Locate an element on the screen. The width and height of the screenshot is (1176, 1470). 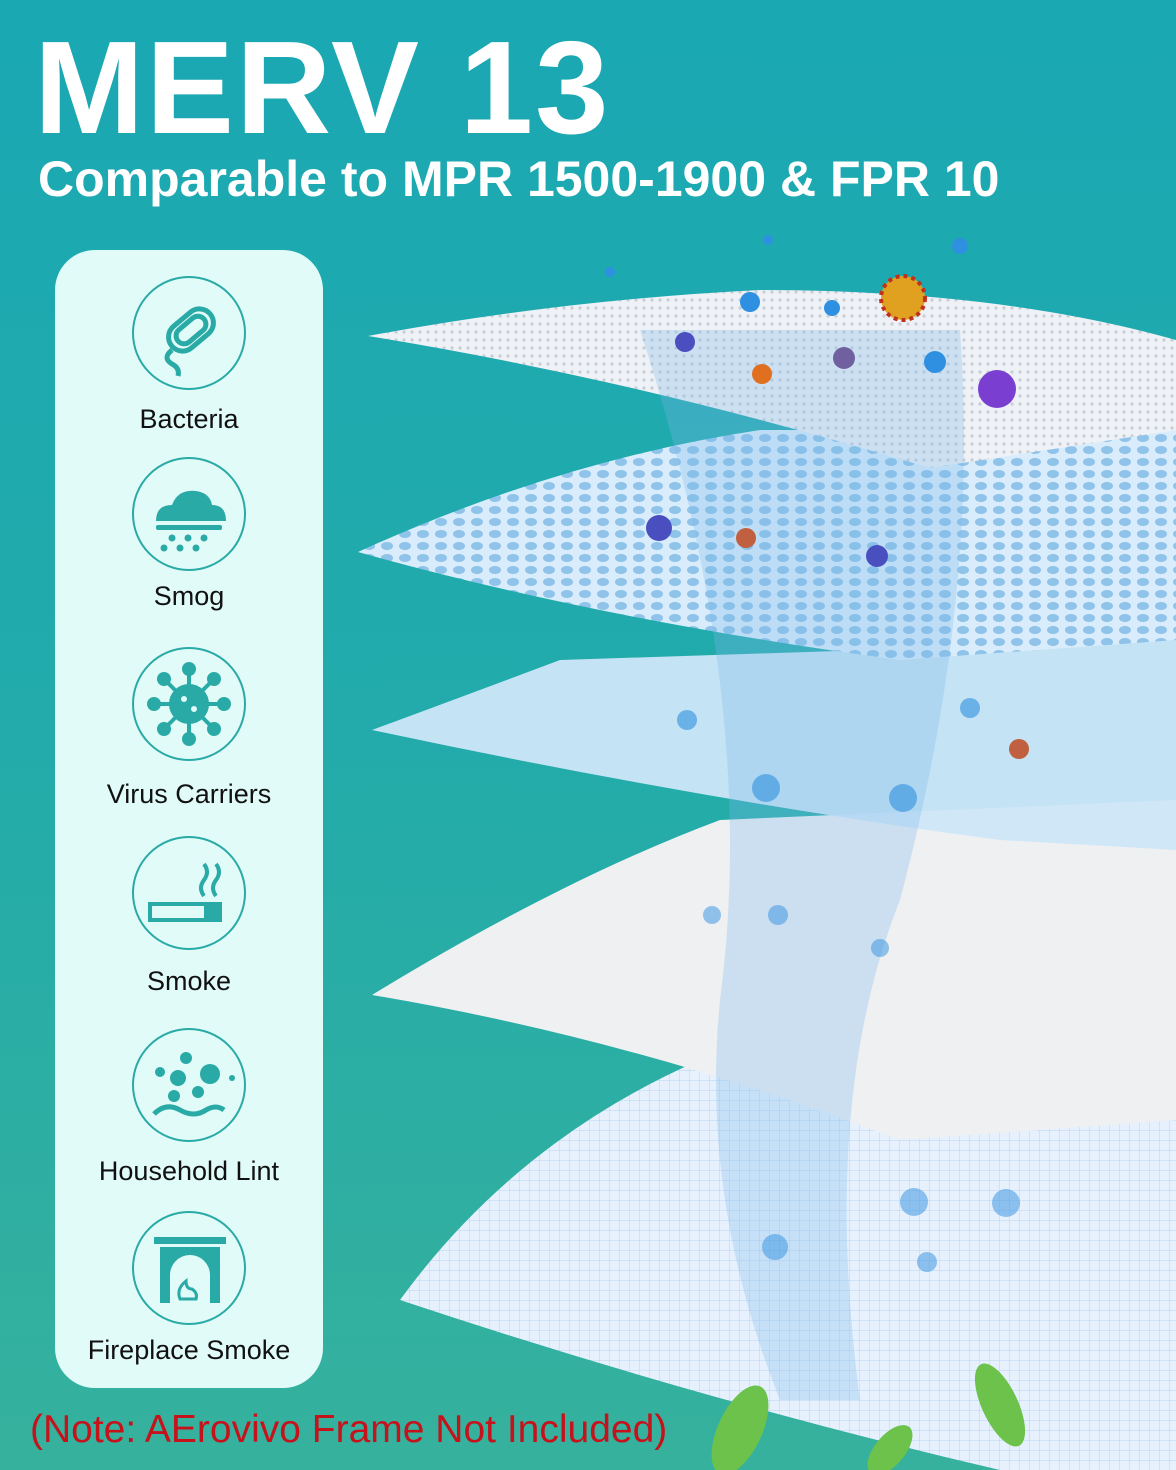
page-title: MERV 13 is located at coordinates (322, 87).